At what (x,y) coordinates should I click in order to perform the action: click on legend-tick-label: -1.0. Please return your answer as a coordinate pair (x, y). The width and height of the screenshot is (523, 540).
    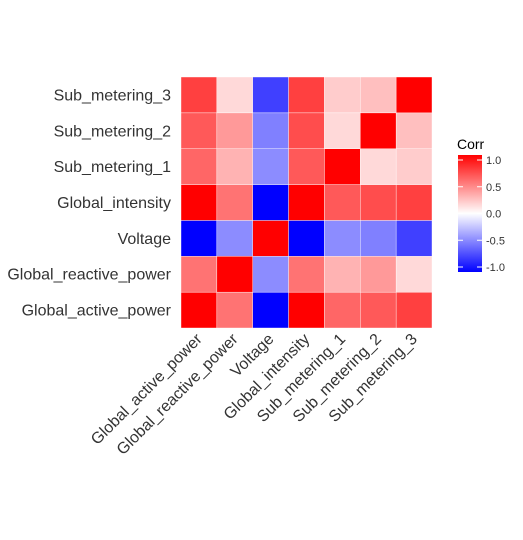
    Looking at the image, I should click on (495, 268).